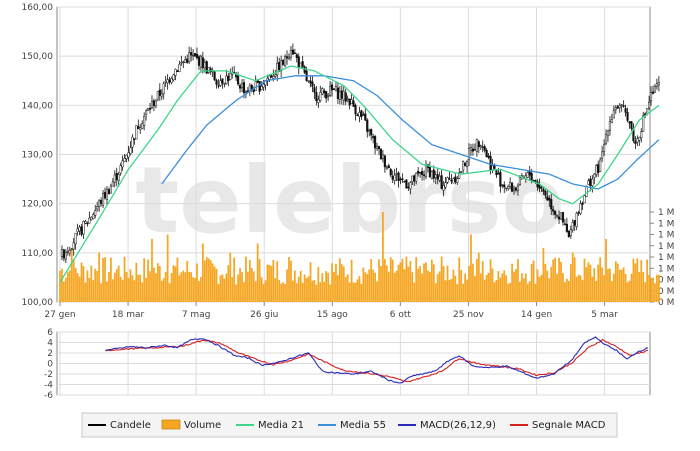 This screenshot has width=700, height=451. I want to click on x-tick-label: 6 ott, so click(401, 315).